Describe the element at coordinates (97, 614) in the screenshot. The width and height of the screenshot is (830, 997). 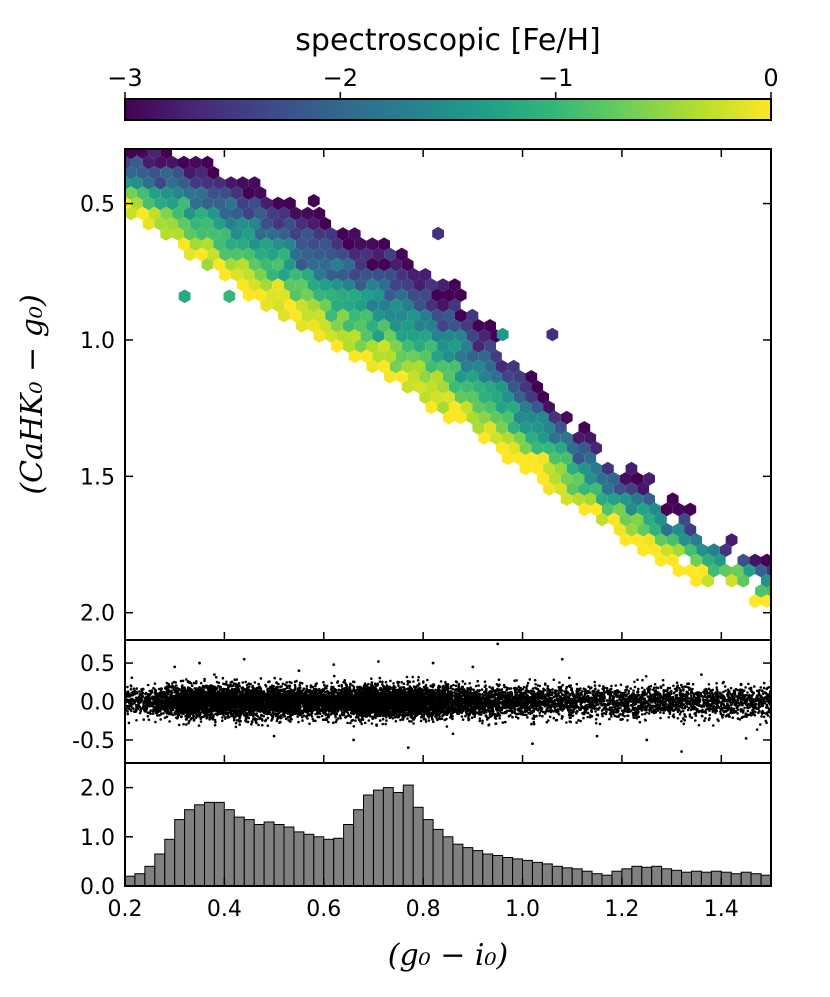
I see `top-ytick-label: 2.0` at that location.